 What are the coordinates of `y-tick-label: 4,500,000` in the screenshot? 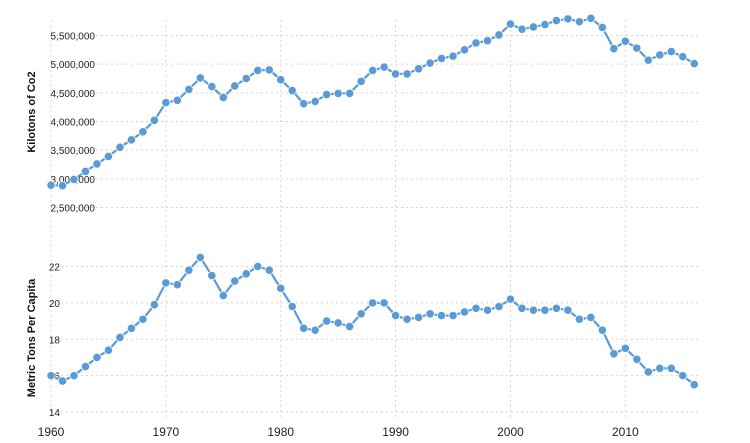 It's located at (73, 94).